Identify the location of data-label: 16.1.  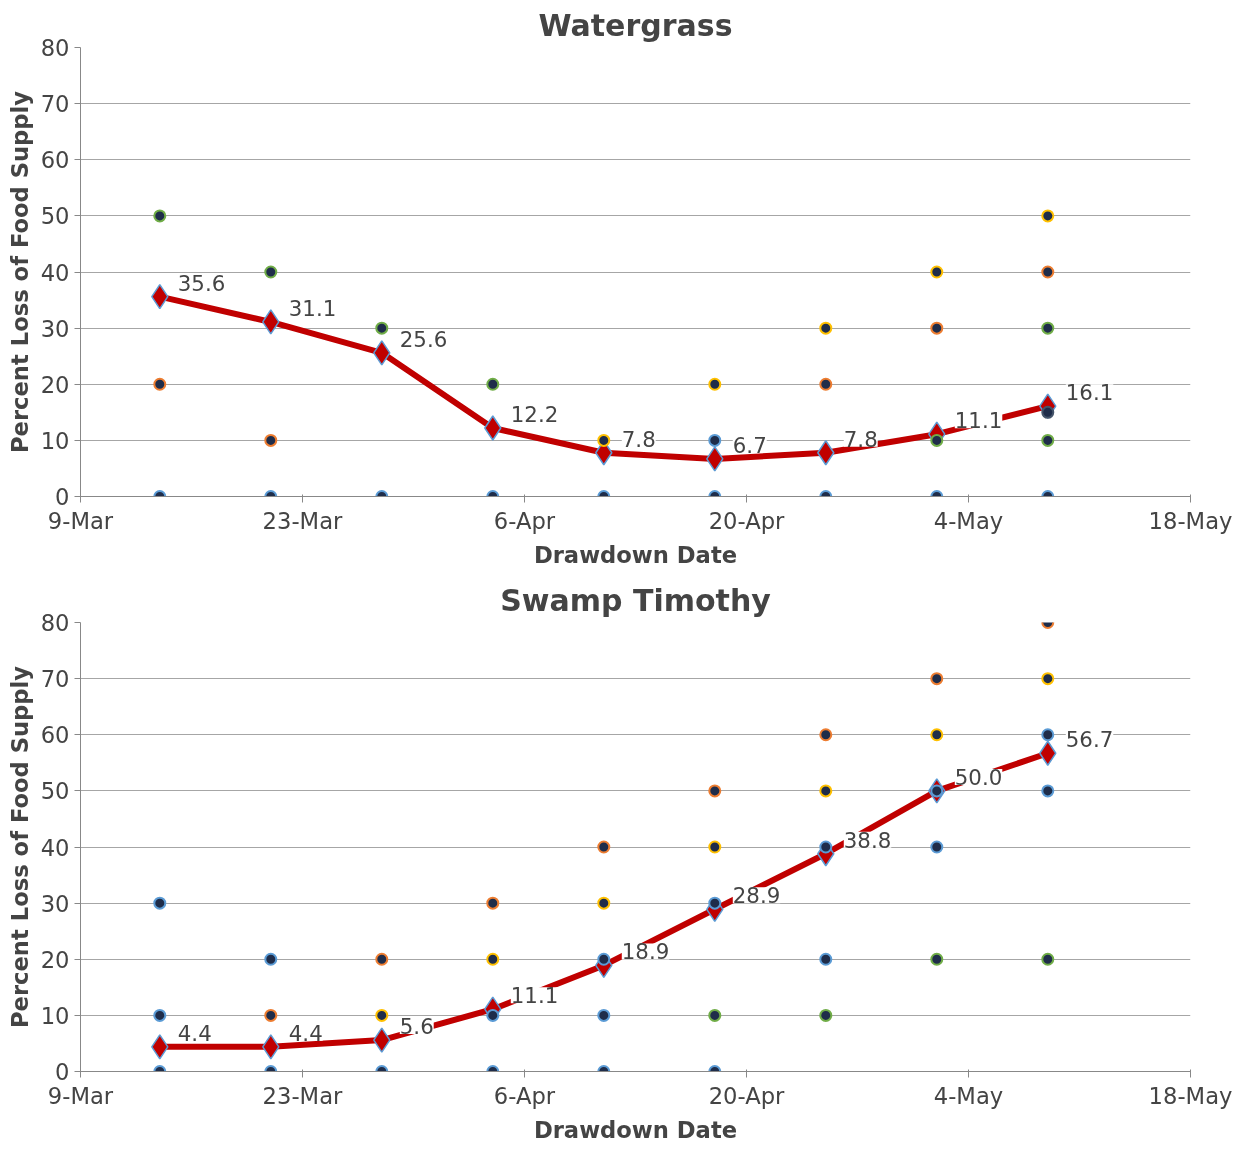
(1089, 393).